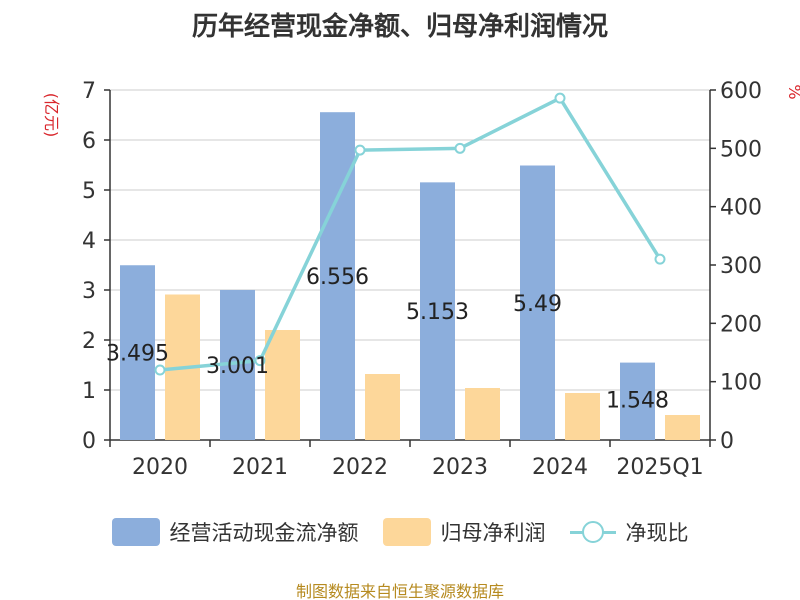 The width and height of the screenshot is (800, 600). What do you see at coordinates (160, 467) in the screenshot?
I see `x-tick-label: 2020` at bounding box center [160, 467].